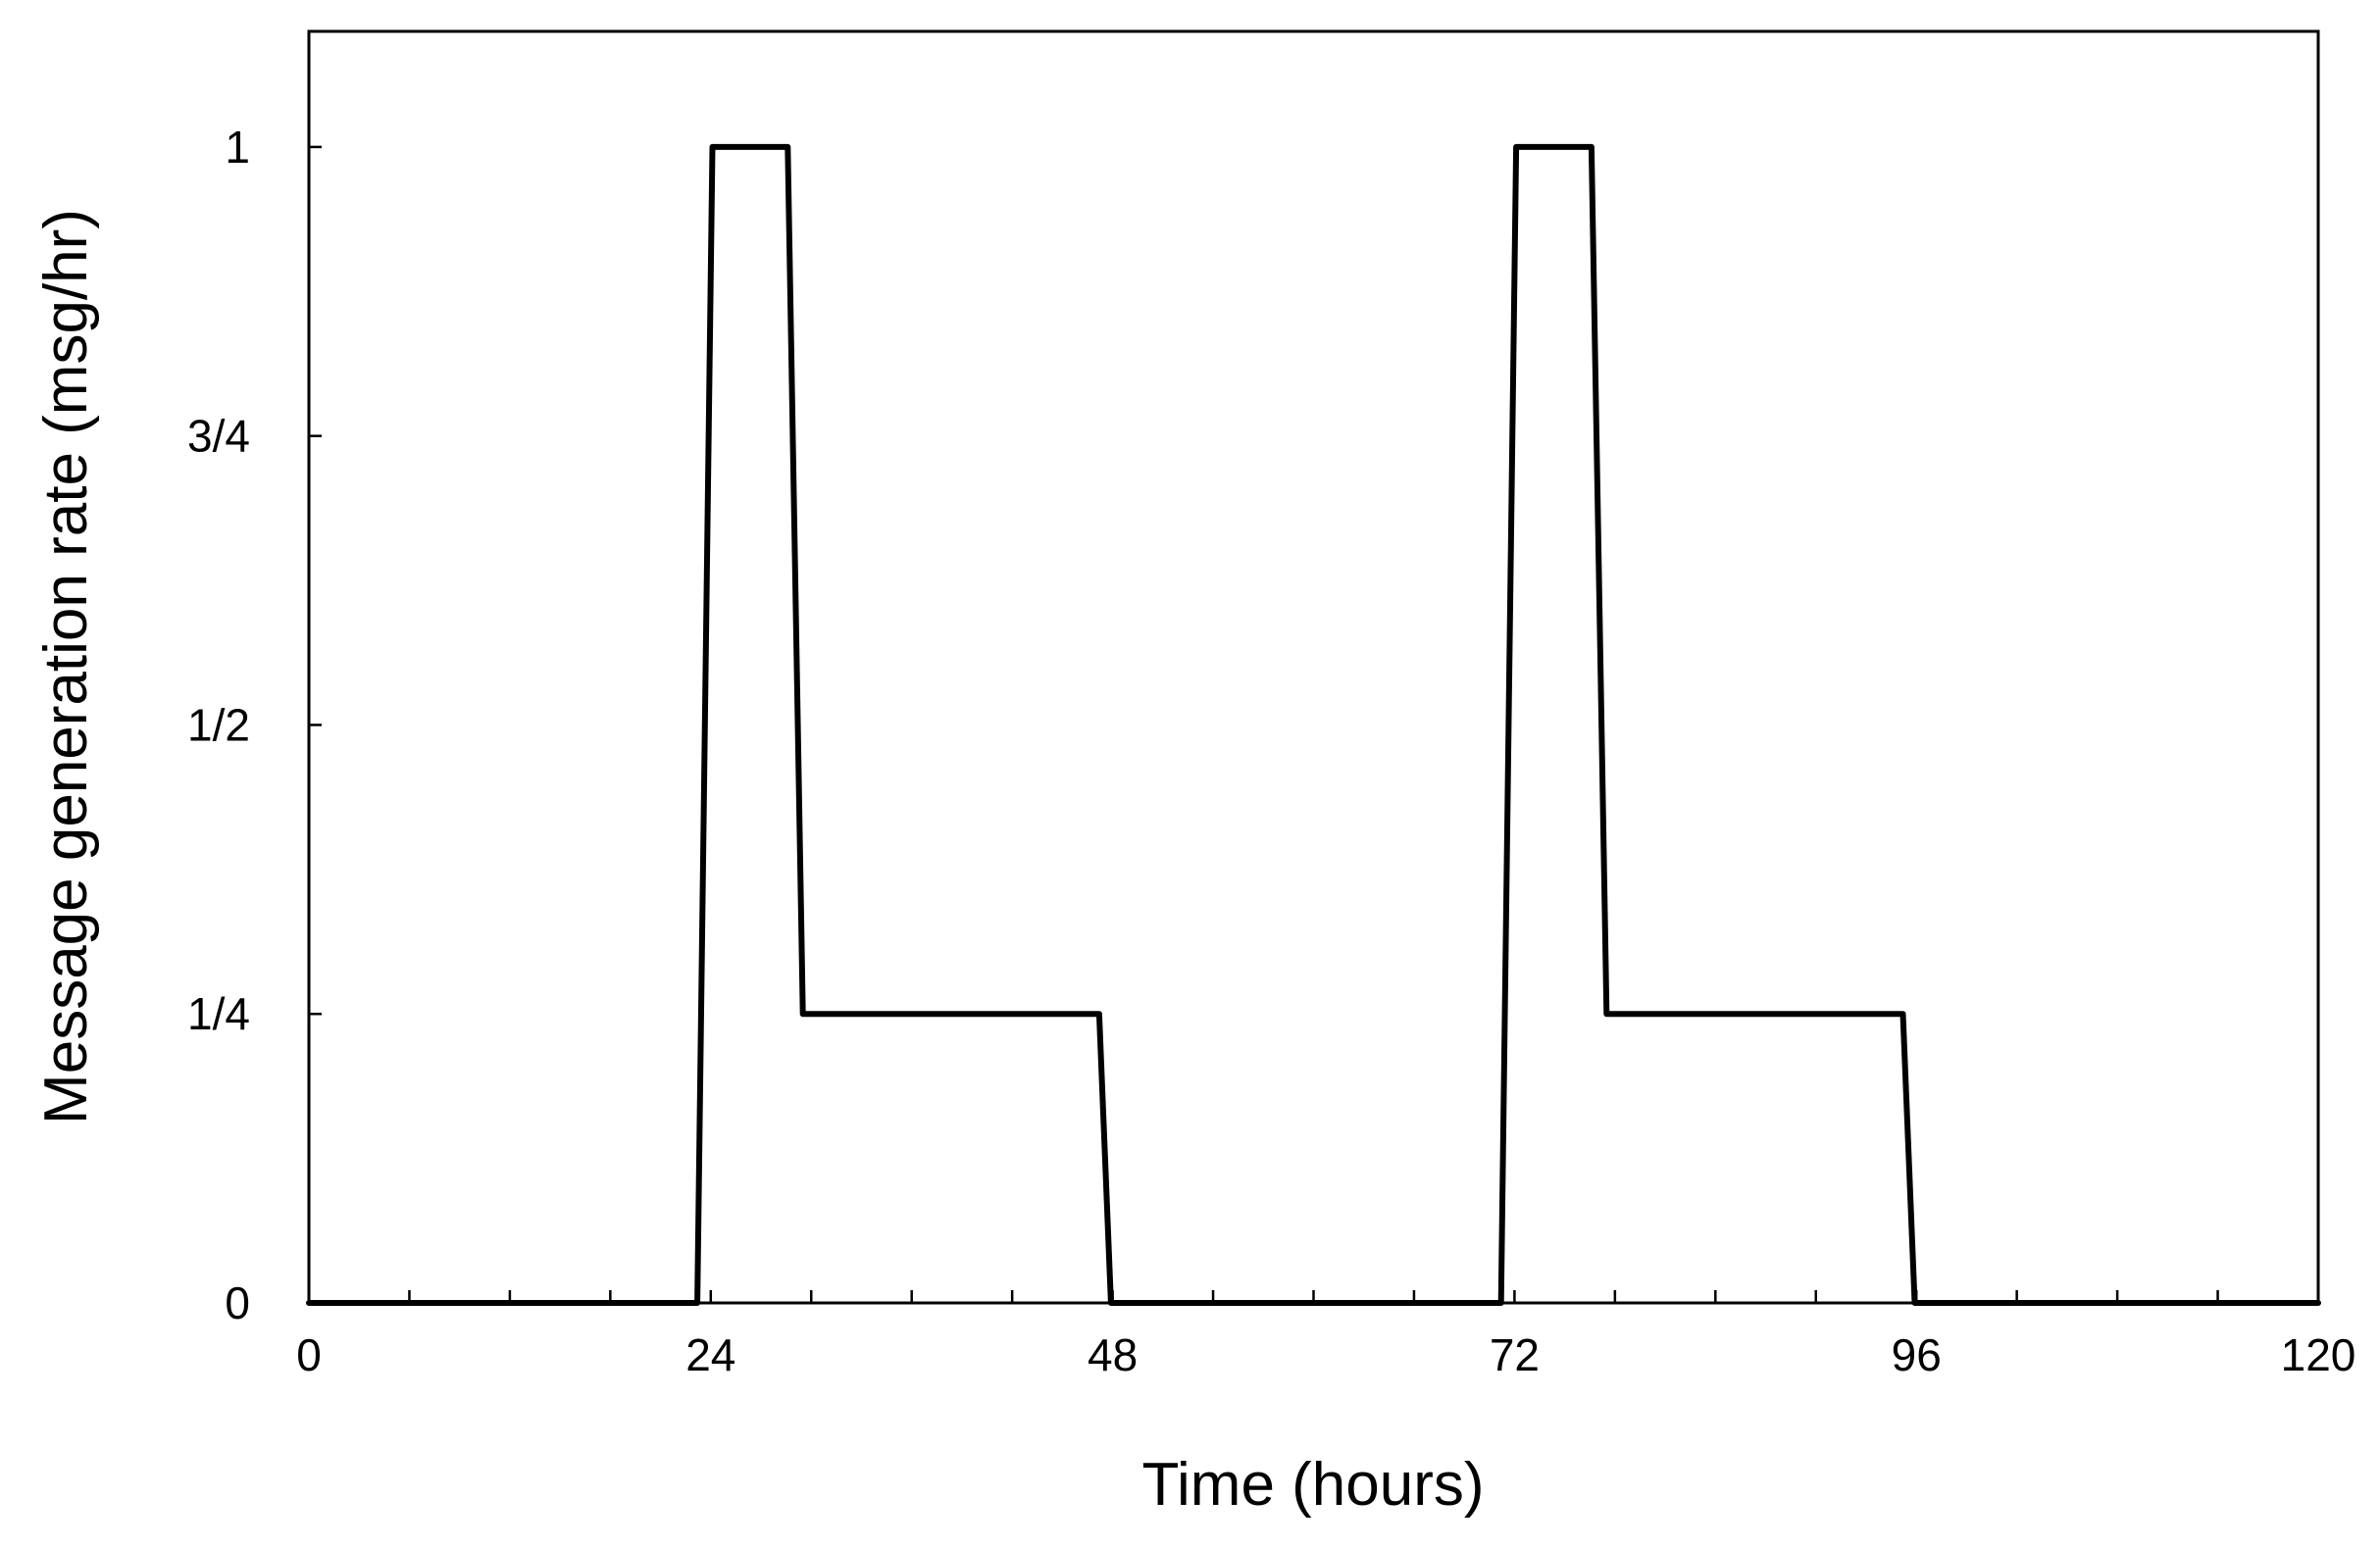 The height and width of the screenshot is (1549, 2380). What do you see at coordinates (710, 1355) in the screenshot?
I see `x-tick-label: 24` at bounding box center [710, 1355].